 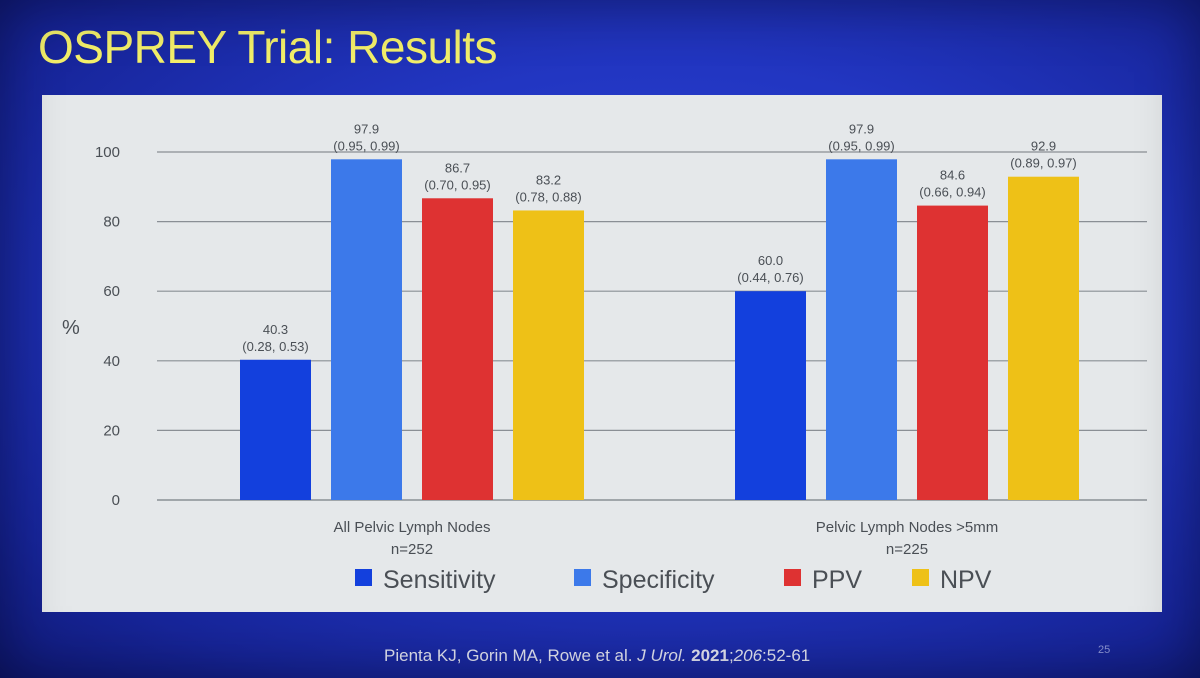 What do you see at coordinates (116, 500) in the screenshot?
I see `y-tick-label: 0` at bounding box center [116, 500].